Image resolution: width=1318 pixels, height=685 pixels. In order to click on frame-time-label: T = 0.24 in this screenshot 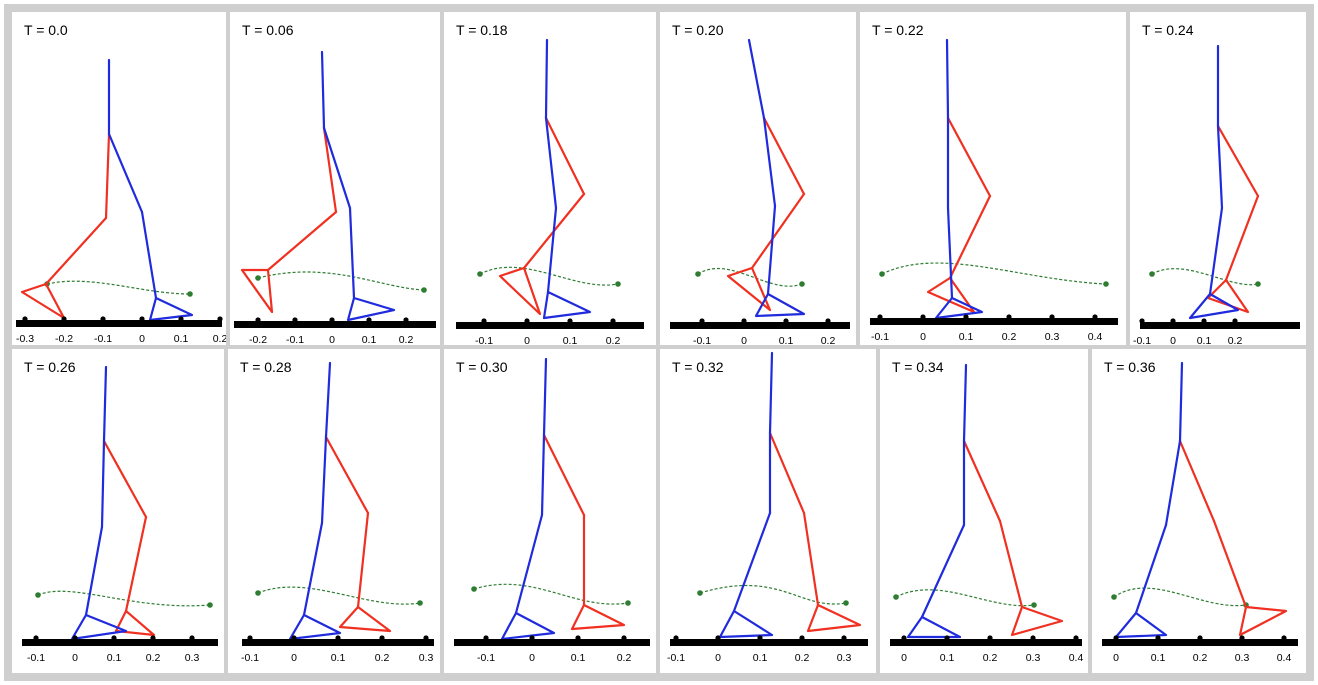, I will do `click(1168, 30)`.